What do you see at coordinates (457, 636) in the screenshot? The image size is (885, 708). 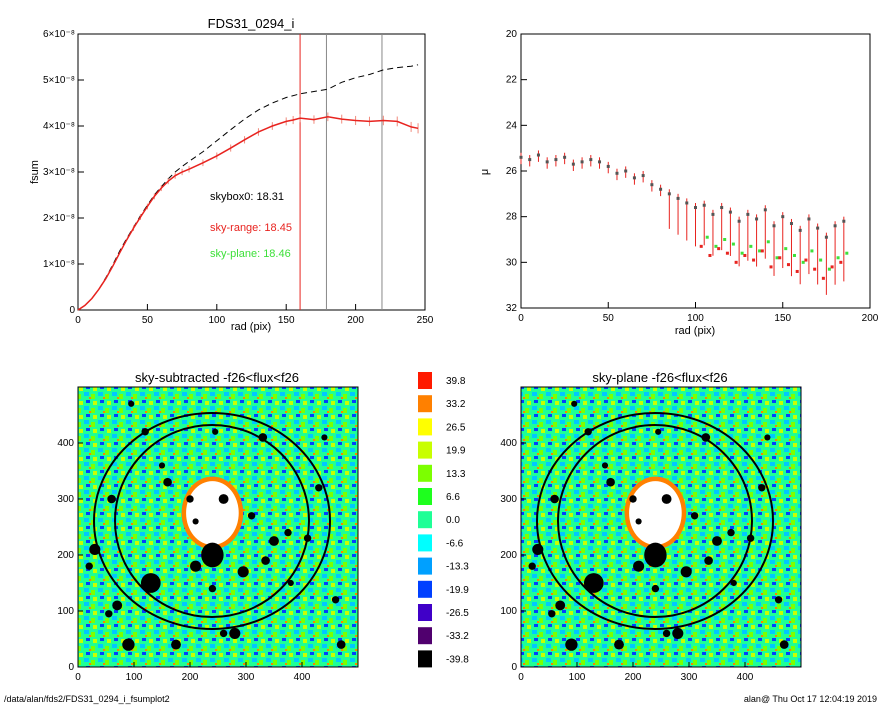 I see `colorbar-label: -33.2` at bounding box center [457, 636].